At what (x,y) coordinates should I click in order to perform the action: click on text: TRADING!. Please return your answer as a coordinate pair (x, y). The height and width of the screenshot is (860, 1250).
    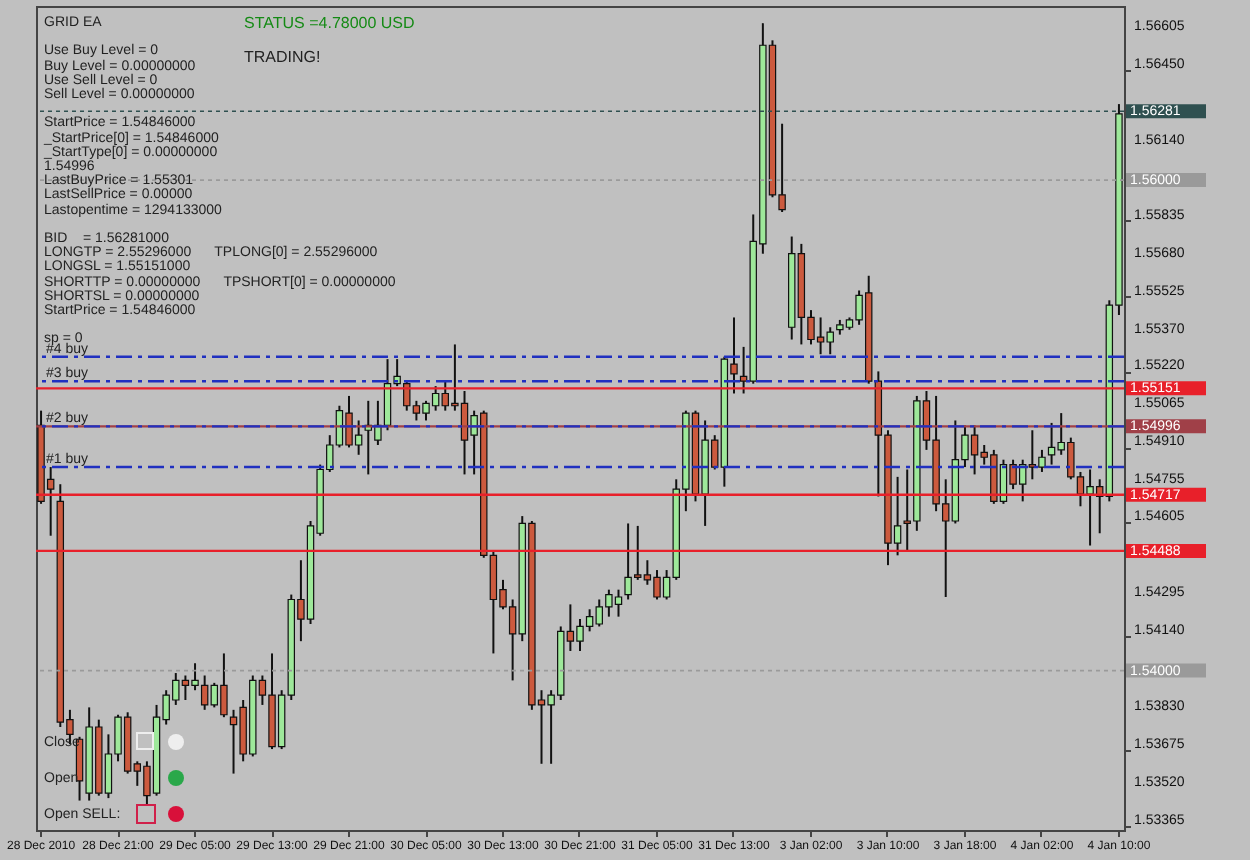
    Looking at the image, I should click on (282, 57).